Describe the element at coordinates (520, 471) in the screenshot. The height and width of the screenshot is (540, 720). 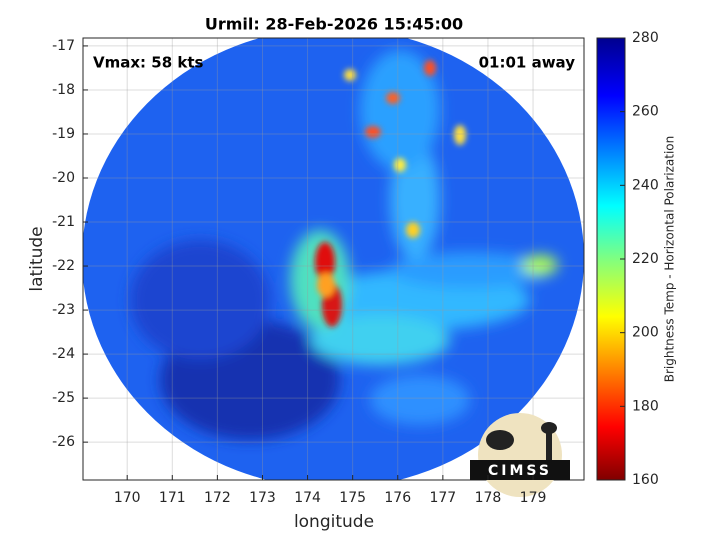
I see `logo-text: CIMSS` at that location.